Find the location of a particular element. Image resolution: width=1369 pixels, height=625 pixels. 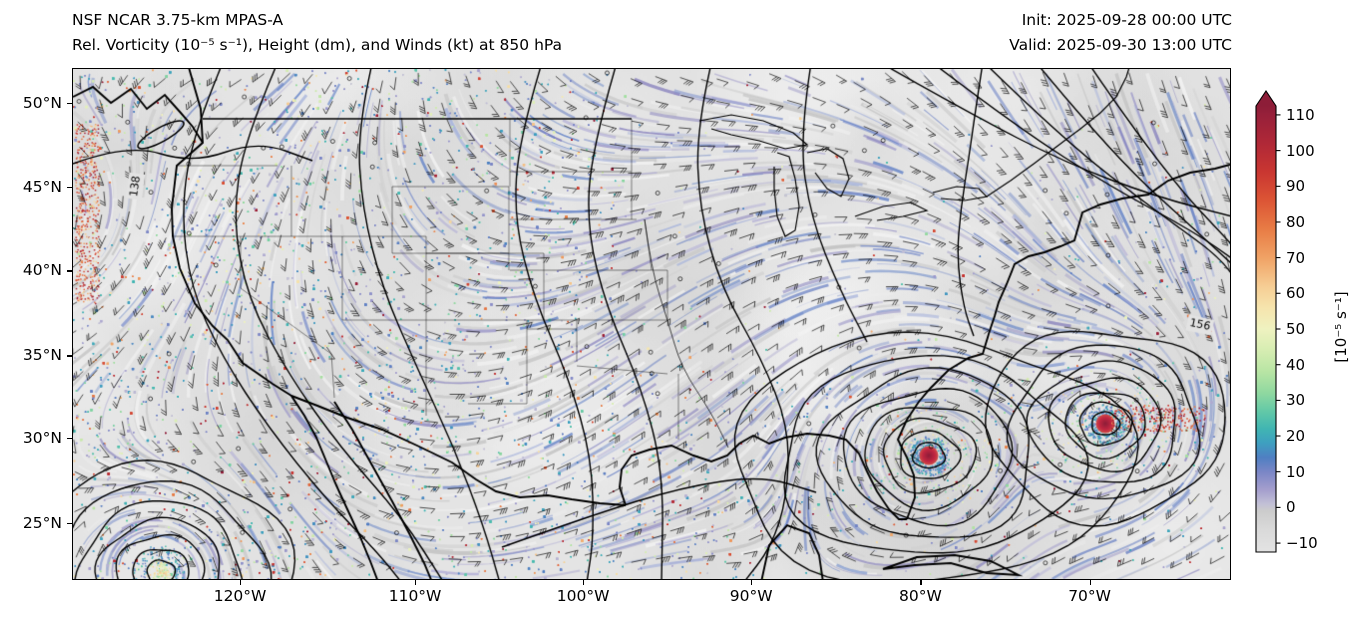

colorbar-gradient is located at coordinates (1268, 321).